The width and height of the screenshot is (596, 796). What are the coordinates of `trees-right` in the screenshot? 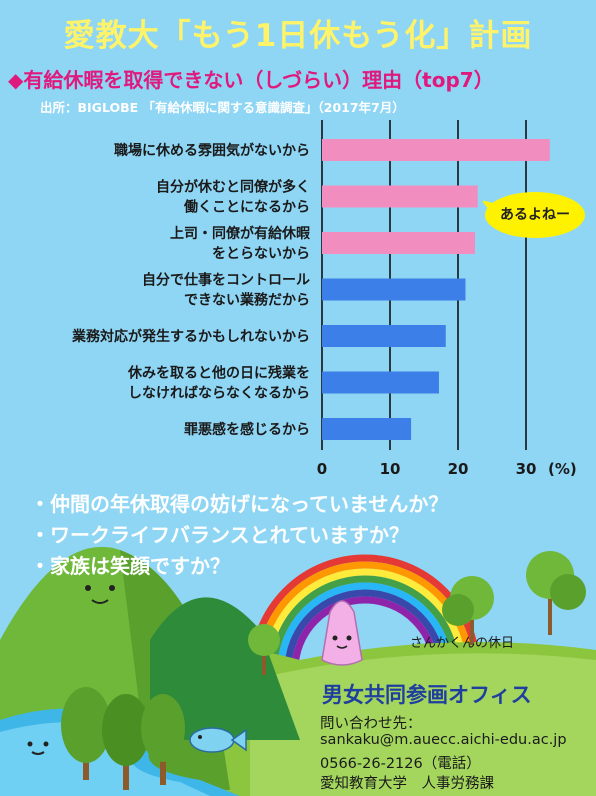 It's located at (417, 613).